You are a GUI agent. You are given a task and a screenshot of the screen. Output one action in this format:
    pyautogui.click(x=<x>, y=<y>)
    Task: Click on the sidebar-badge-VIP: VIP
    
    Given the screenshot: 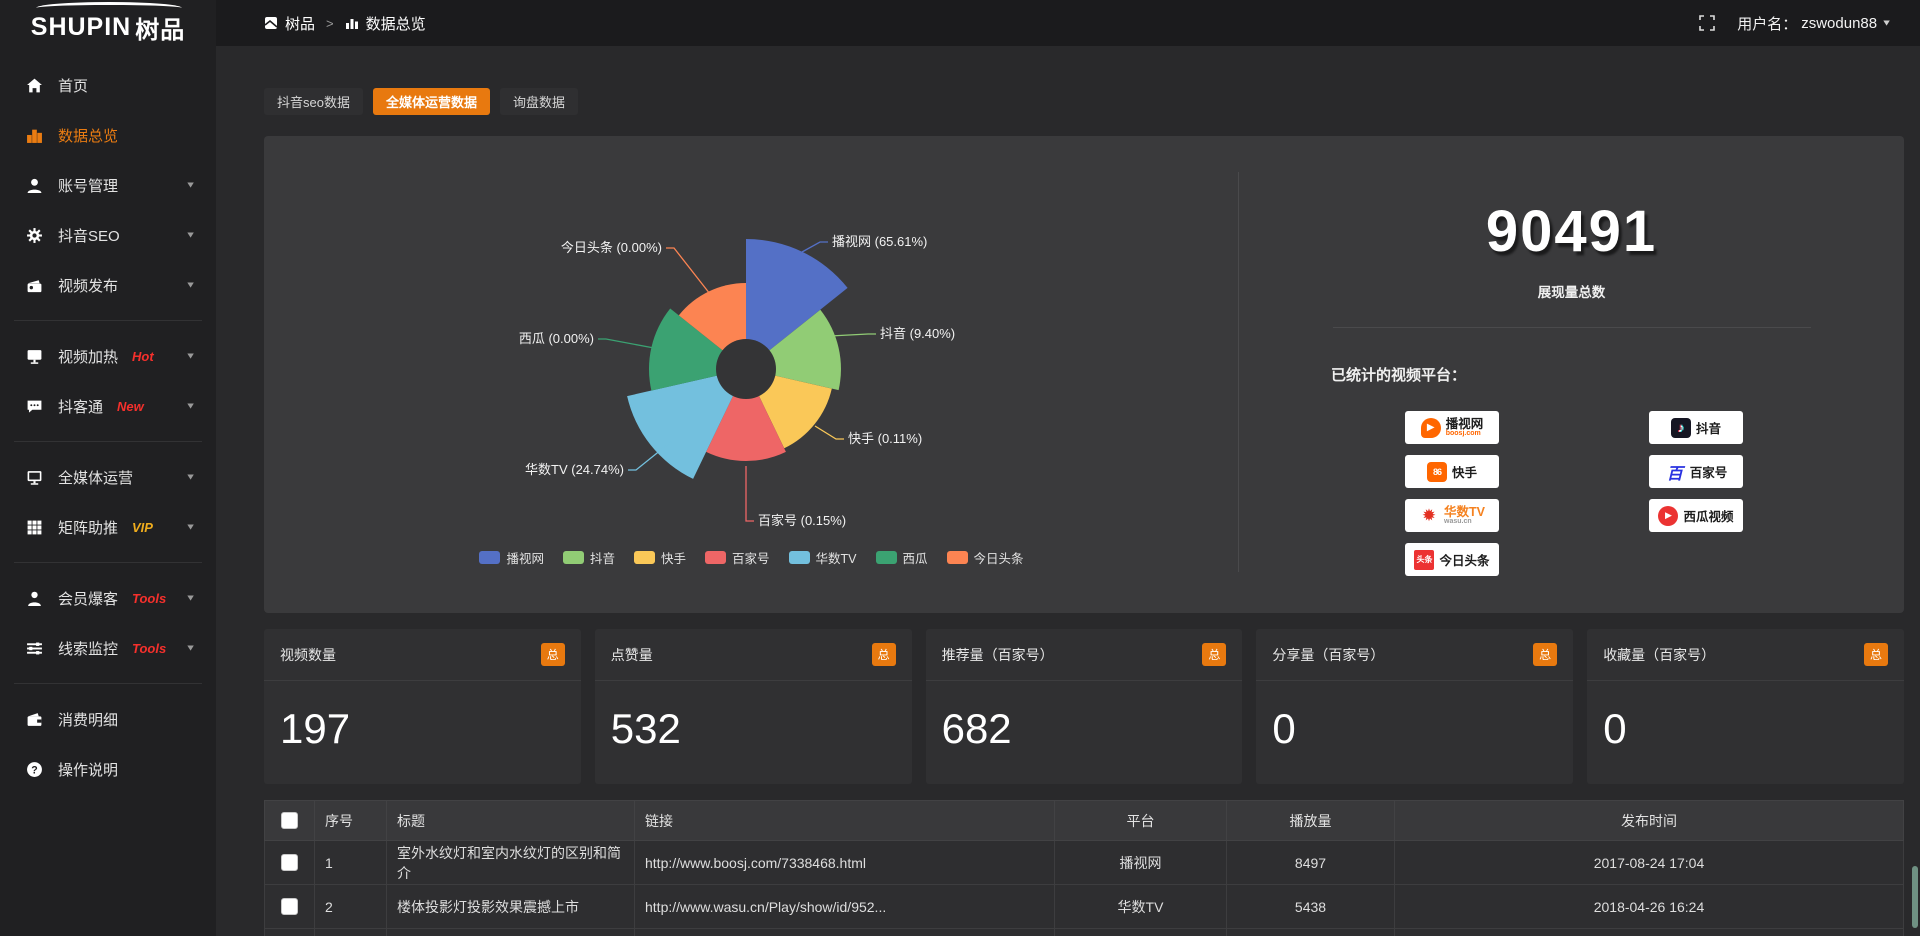 What is the action you would take?
    pyautogui.click(x=142, y=527)
    